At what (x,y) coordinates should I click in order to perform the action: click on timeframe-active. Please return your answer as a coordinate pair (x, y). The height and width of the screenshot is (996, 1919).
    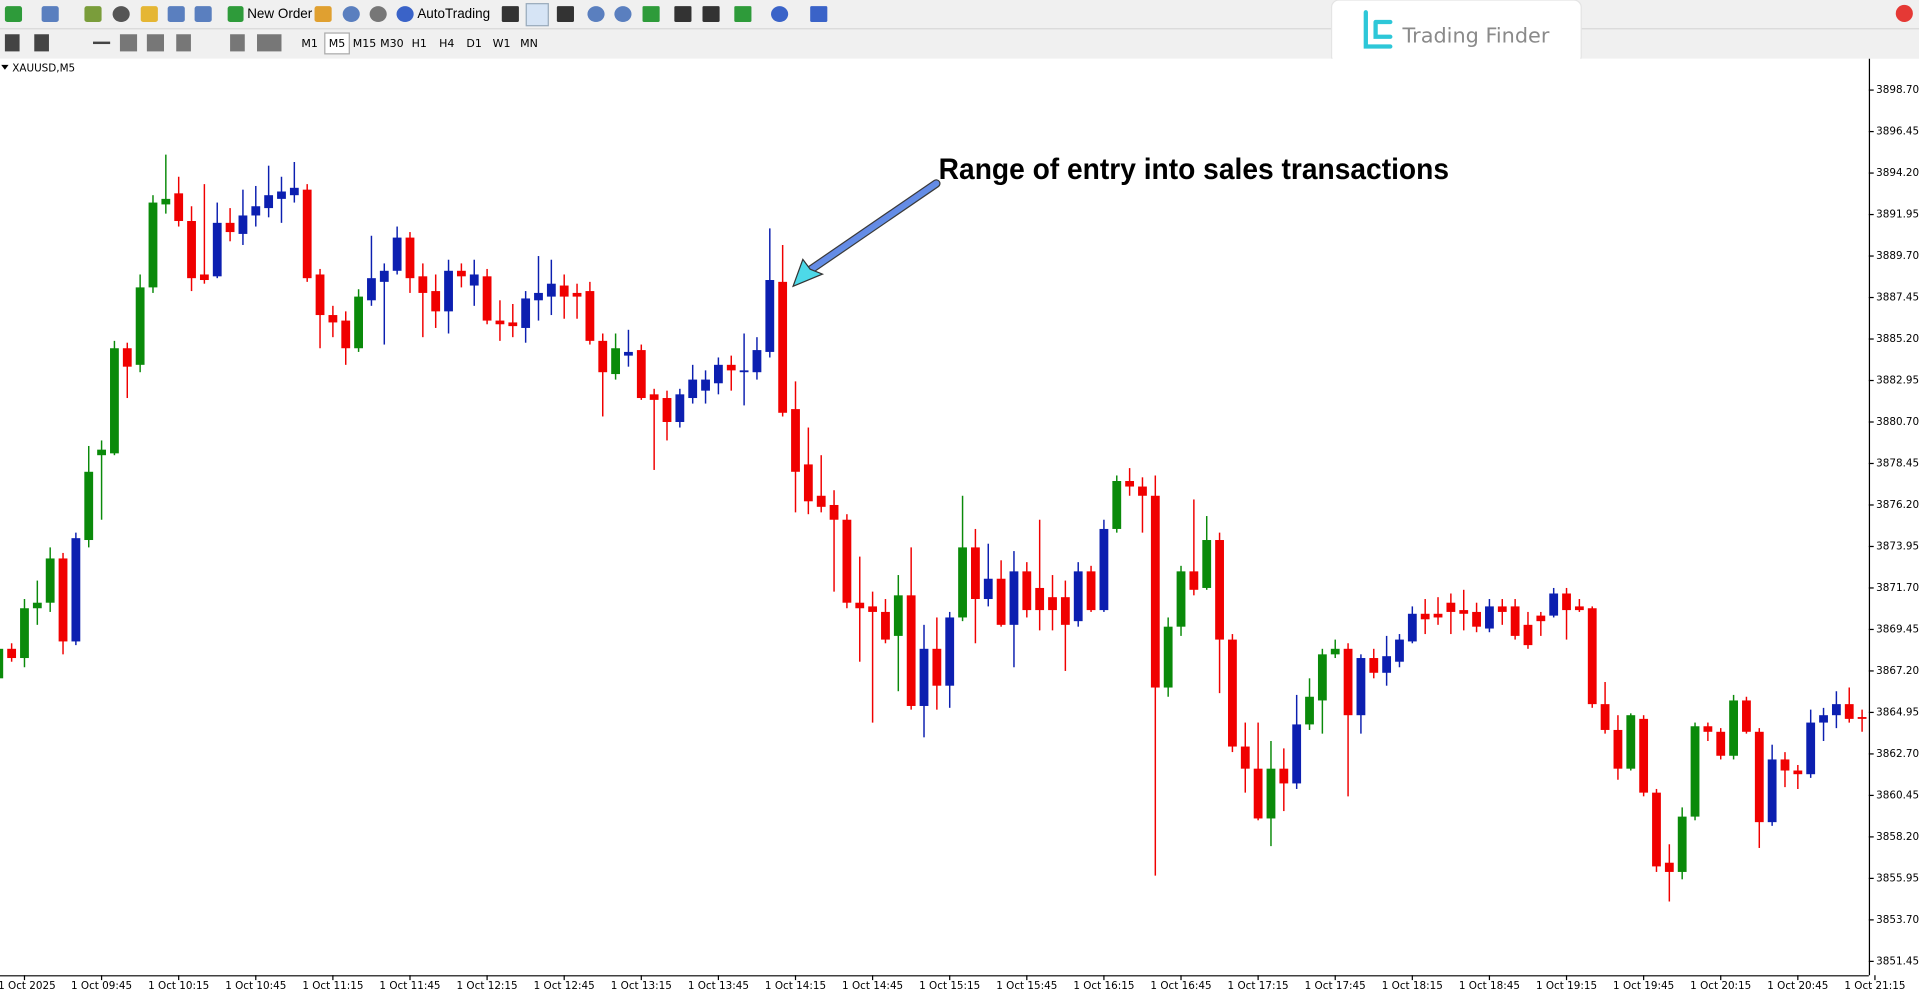
    Looking at the image, I should click on (337, 43).